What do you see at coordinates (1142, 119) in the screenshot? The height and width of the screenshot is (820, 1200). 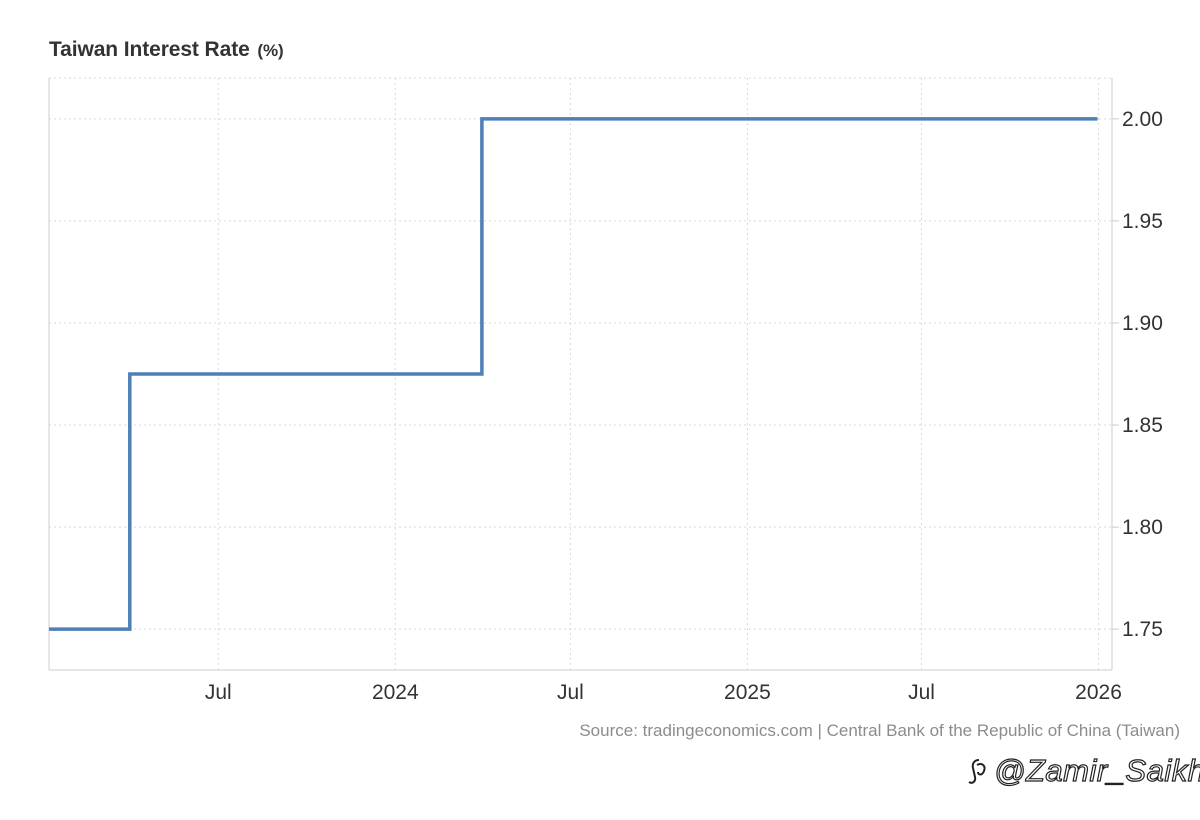 I see `y-tick-label: 2.00` at bounding box center [1142, 119].